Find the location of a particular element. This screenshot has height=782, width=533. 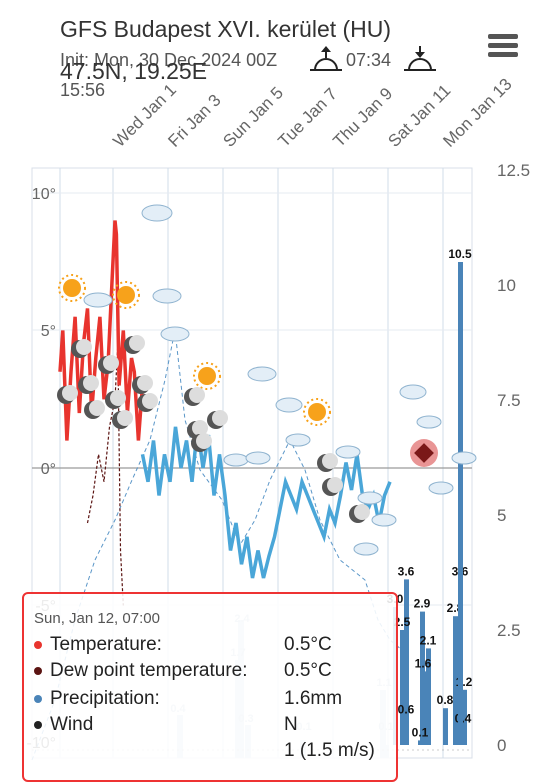

hamburger-menu-icon is located at coordinates (503, 36).